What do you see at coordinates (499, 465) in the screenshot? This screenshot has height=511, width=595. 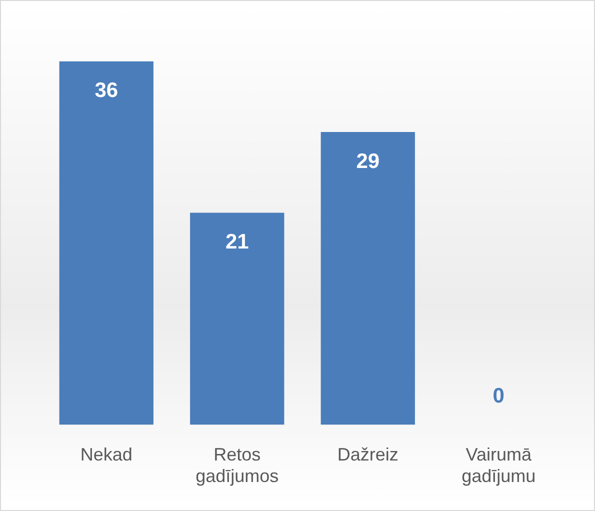 I see `x-tick-label: Vairumā gadījumu` at bounding box center [499, 465].